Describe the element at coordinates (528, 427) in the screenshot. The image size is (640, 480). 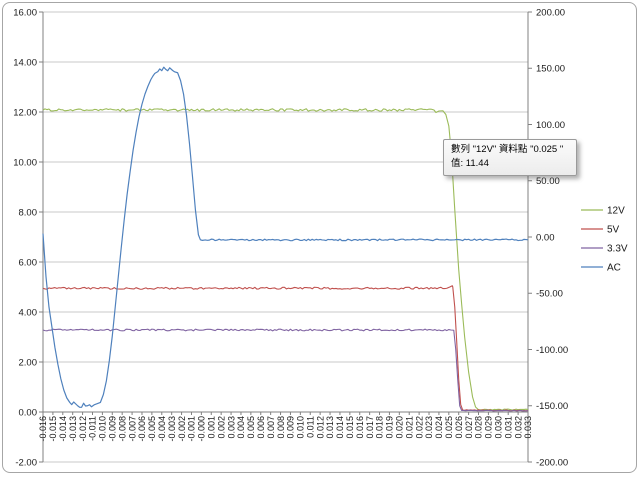
I see `x-tick-label: 0.033` at that location.